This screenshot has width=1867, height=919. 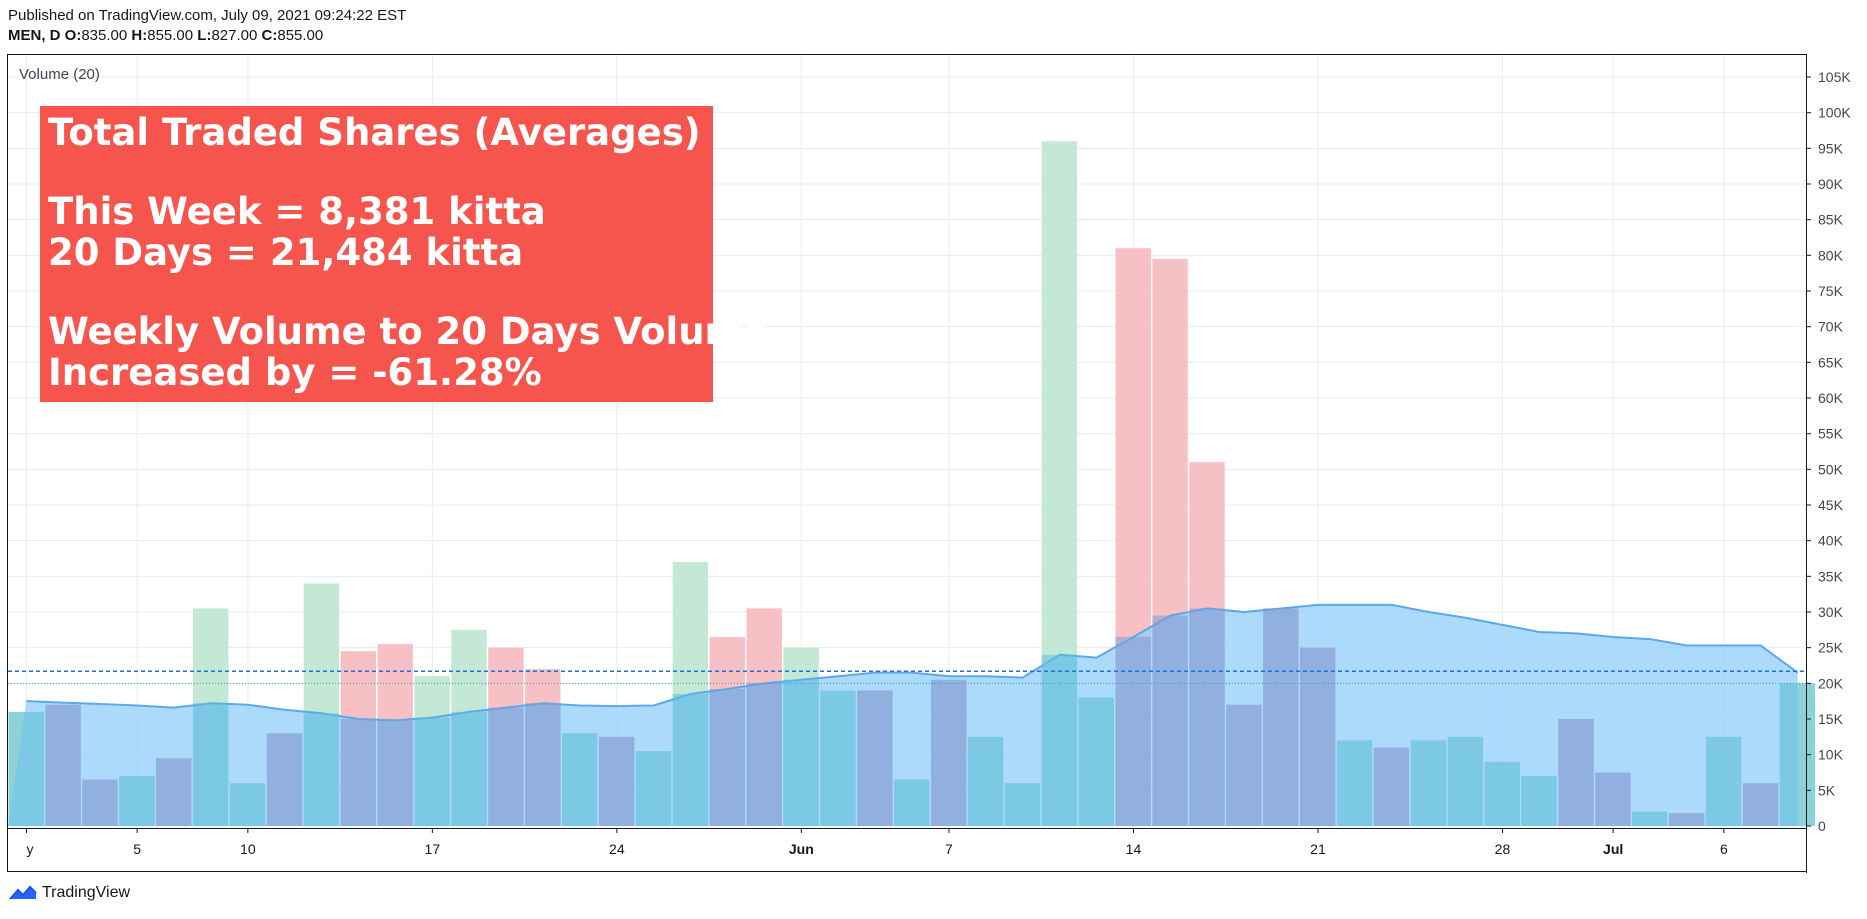 I want to click on y-tick-label: 60K, so click(x=1831, y=398).